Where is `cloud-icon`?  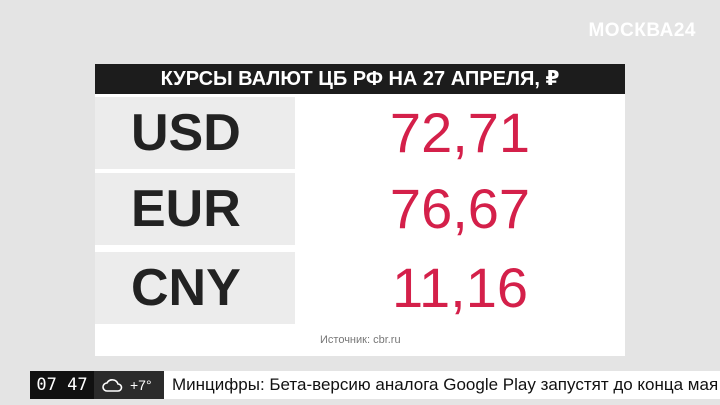
cloud-icon is located at coordinates (112, 385).